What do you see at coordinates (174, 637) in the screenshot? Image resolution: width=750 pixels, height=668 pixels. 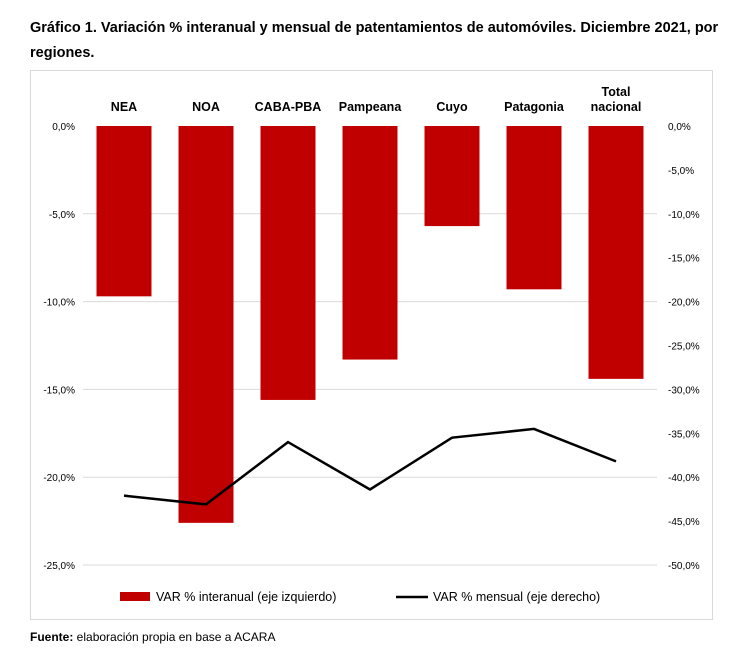 I see `source-text: elaboración propia en base a ACARA` at bounding box center [174, 637].